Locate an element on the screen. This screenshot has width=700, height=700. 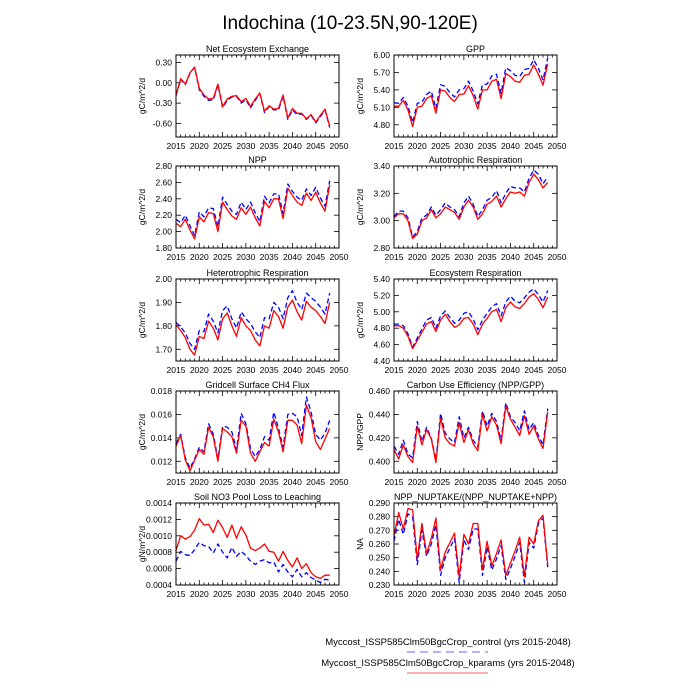
panel-title: Soil NO3 Pool Loss to Leaching is located at coordinates (257, 497).